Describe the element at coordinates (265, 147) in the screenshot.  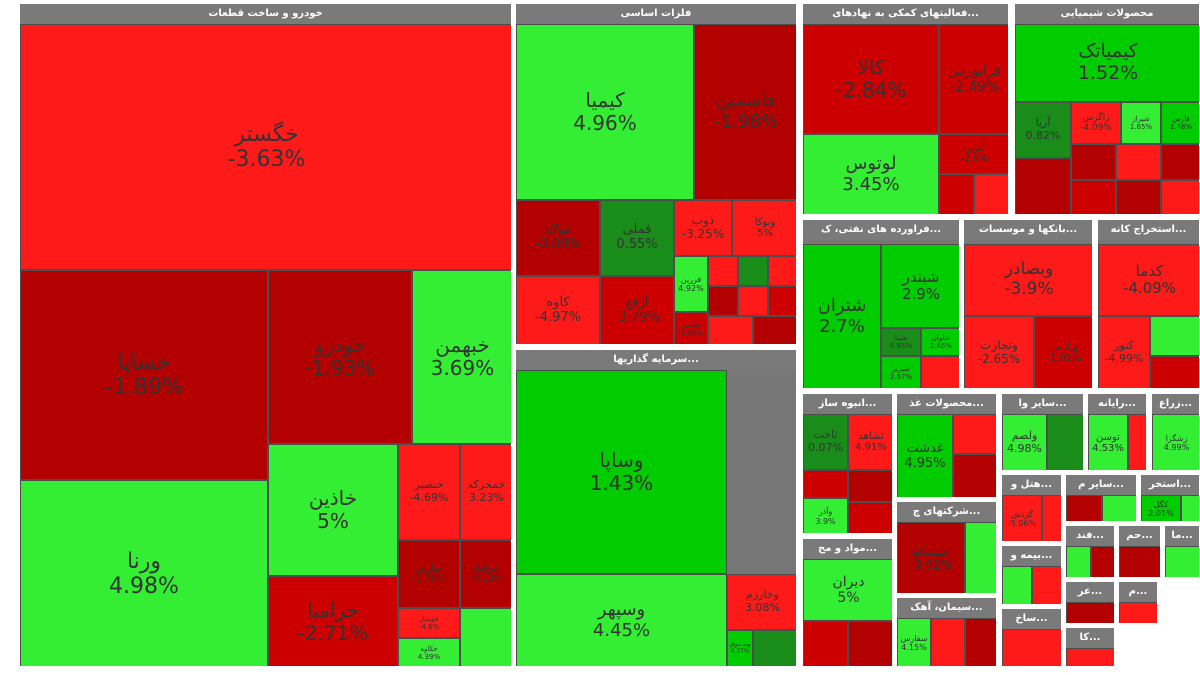
I see `stock-tile: خگستر -3.63%` at that location.